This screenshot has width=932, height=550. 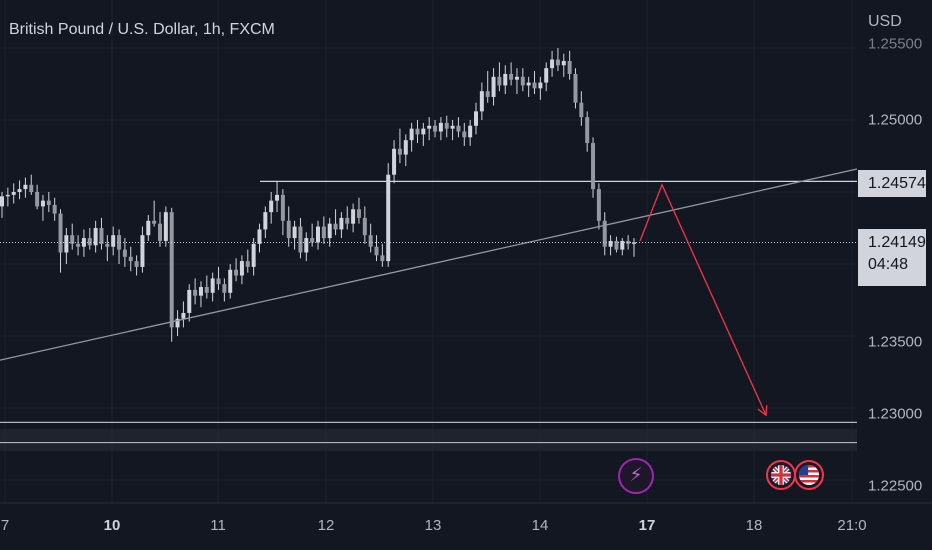 I want to click on bar-countdown: 04:48, so click(x=888, y=264).